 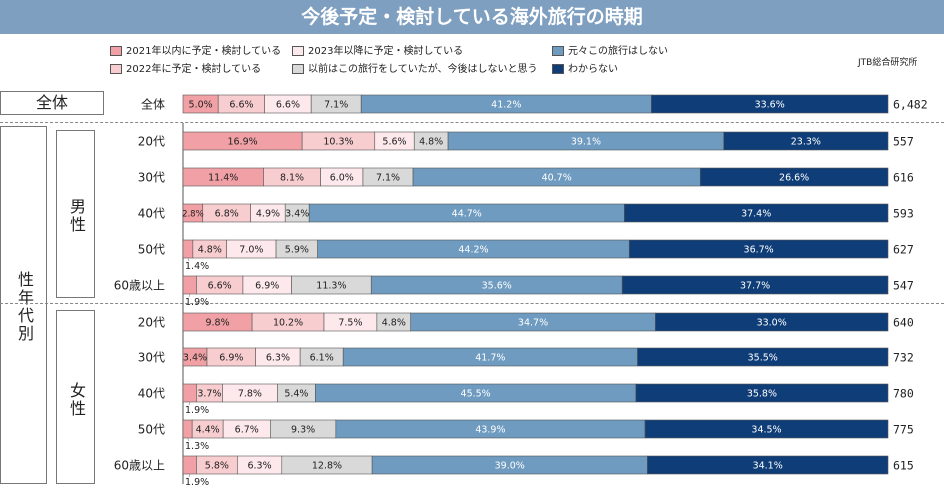 I want to click on group-label-male: 男性, so click(x=76, y=216).